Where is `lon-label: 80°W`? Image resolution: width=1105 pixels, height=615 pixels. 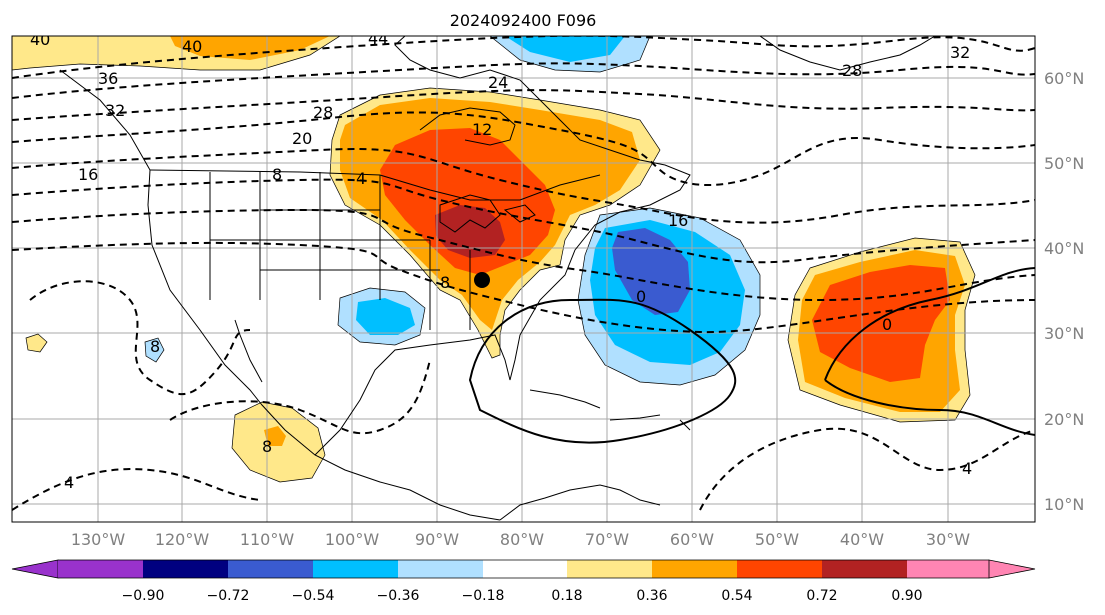
lon-label: 80°W is located at coordinates (522, 539).